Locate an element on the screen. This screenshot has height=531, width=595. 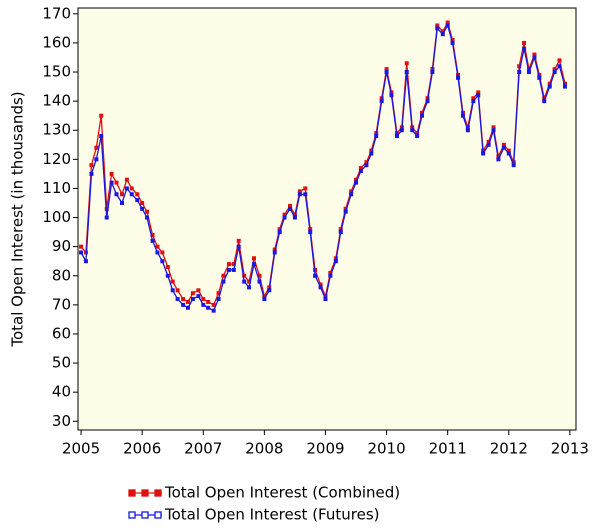
x-tick-label: 2009 is located at coordinates (325, 449).